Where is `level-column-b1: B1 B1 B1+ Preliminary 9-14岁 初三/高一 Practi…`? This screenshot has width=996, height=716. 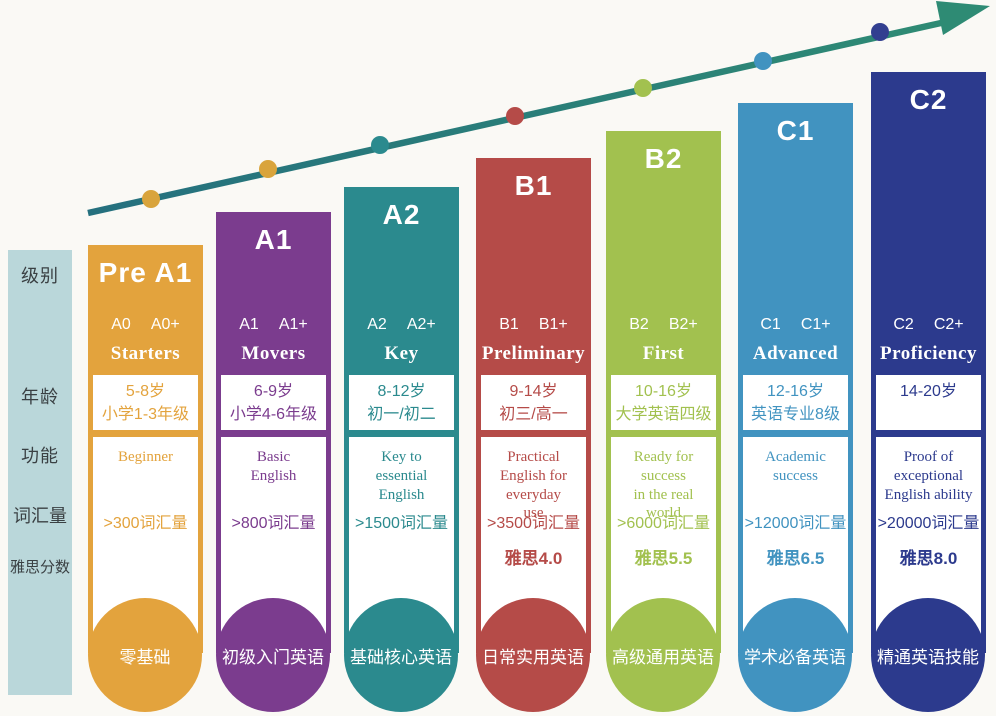
level-column-b1: B1 B1 B1+ Preliminary 9-14岁 初三/高一 Practi… is located at coordinates (533, 435).